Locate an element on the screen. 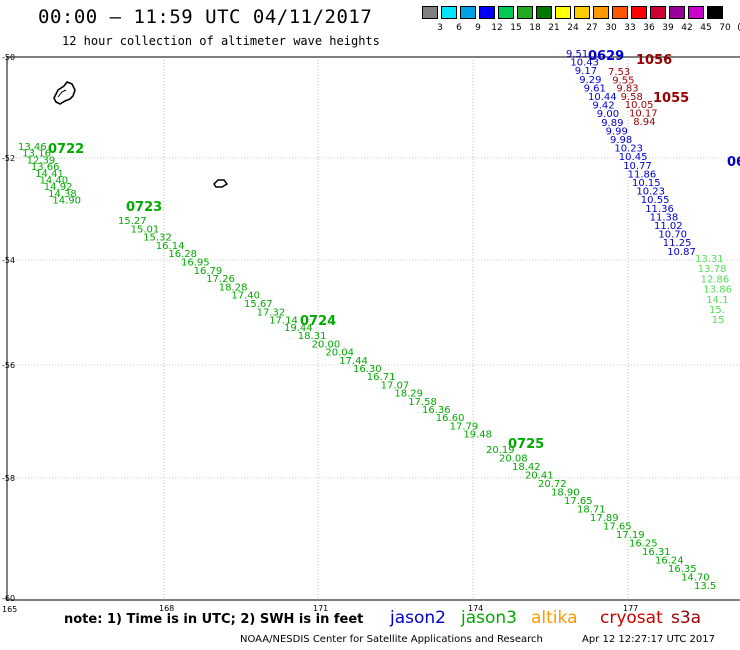 The width and height of the screenshot is (740, 650). lon-tick-label: 165 is located at coordinates (9, 609).